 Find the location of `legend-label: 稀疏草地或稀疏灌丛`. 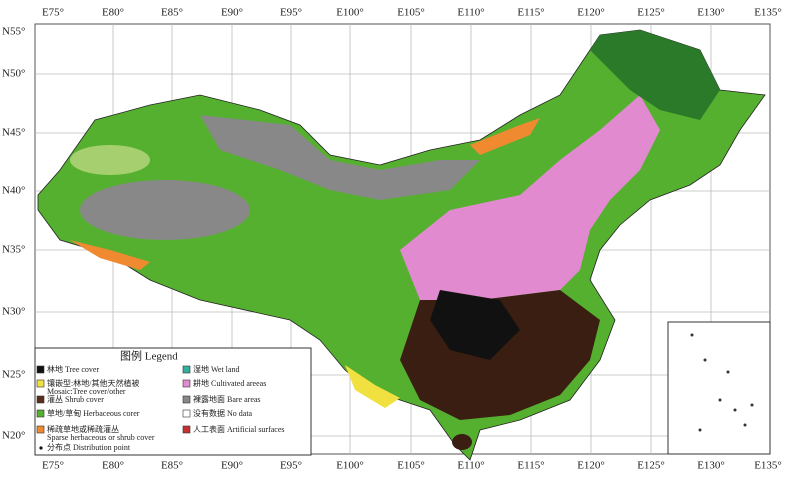

legend-label: 稀疏草地或稀疏灌丛 is located at coordinates (83, 429).